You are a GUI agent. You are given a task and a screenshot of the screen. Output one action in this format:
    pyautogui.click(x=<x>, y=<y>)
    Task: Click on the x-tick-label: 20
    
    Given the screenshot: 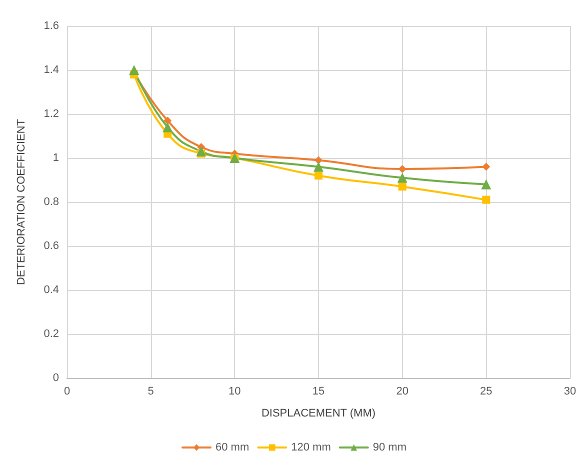 What is the action you would take?
    pyautogui.click(x=402, y=392)
    